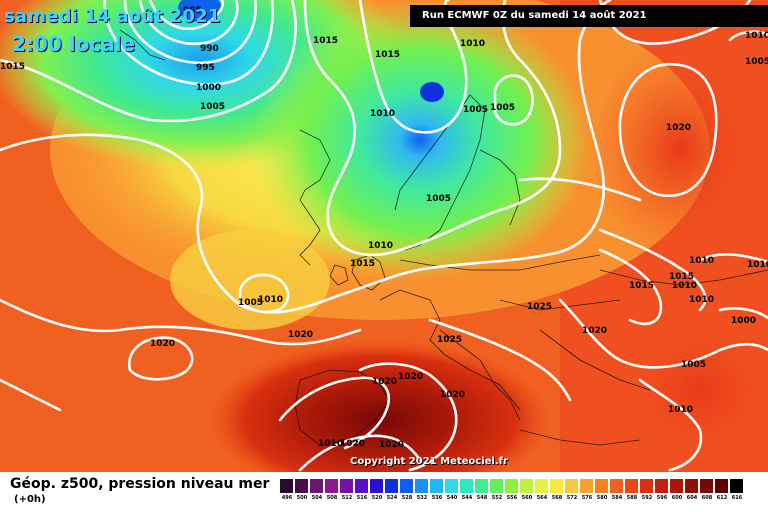 The width and height of the screenshot is (768, 512). I want to click on scale-tick-label: 548, so click(482, 498).